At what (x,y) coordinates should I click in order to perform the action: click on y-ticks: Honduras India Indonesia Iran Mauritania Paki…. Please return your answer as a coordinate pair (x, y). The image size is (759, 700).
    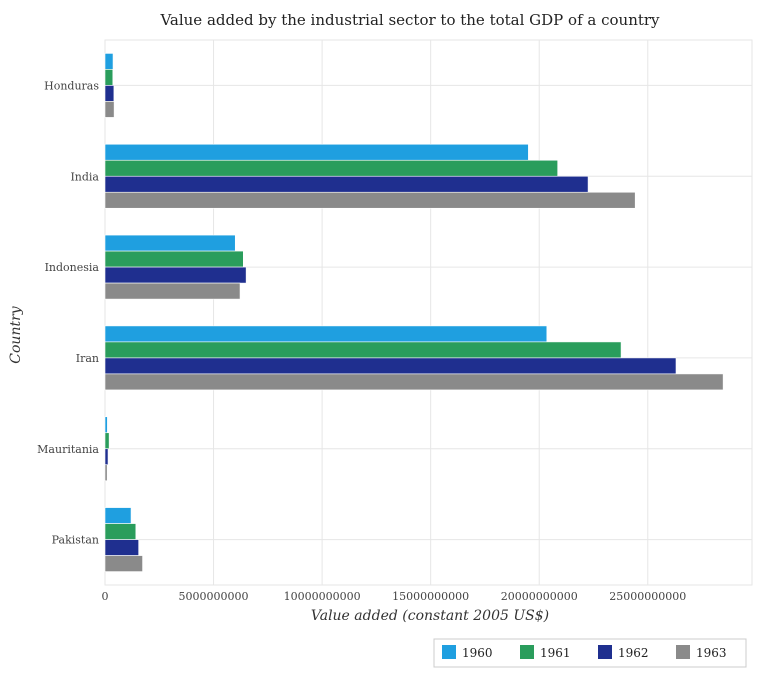
    Looking at the image, I should click on (68, 312).